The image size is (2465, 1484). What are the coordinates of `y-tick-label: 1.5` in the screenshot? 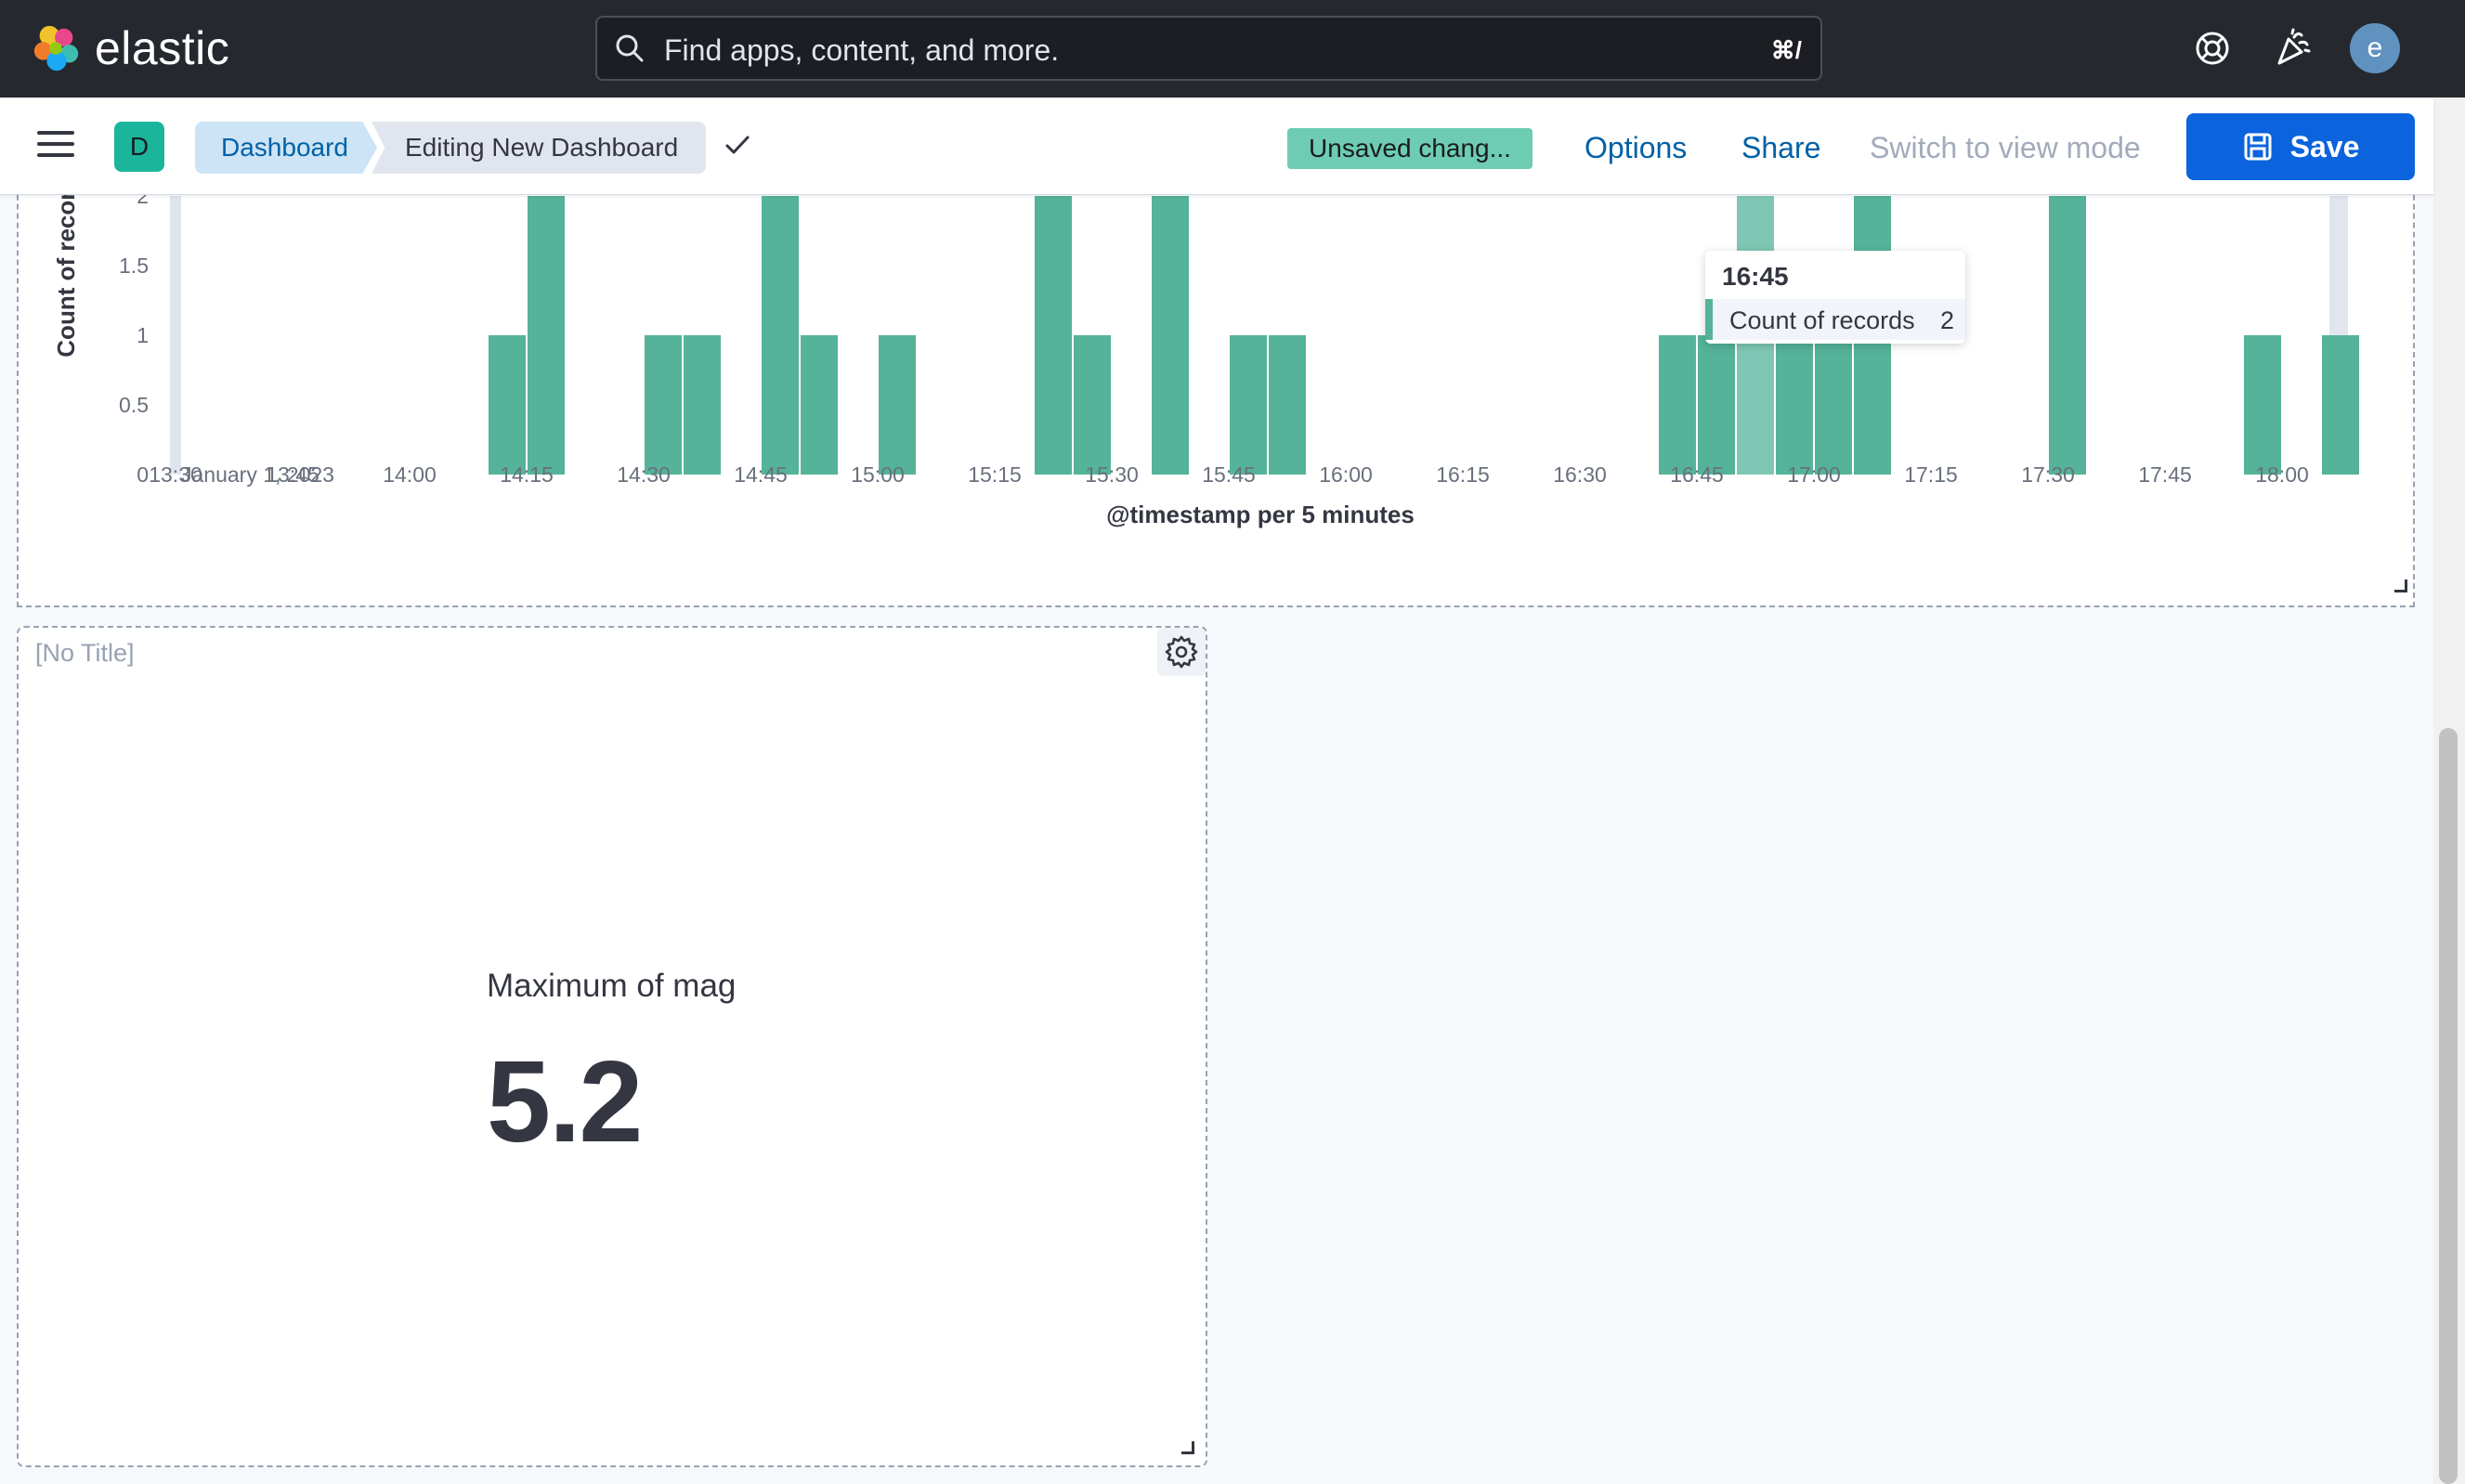 It's located at (134, 266).